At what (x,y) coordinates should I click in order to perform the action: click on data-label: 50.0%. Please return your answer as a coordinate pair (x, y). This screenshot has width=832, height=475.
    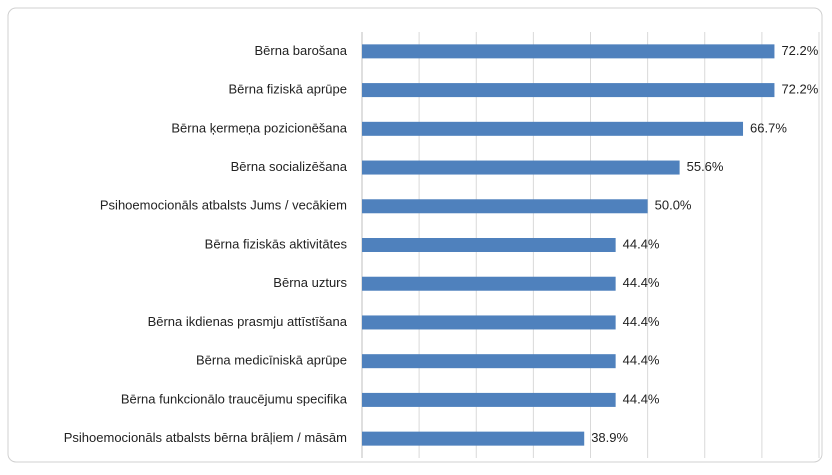
    Looking at the image, I should click on (673, 205).